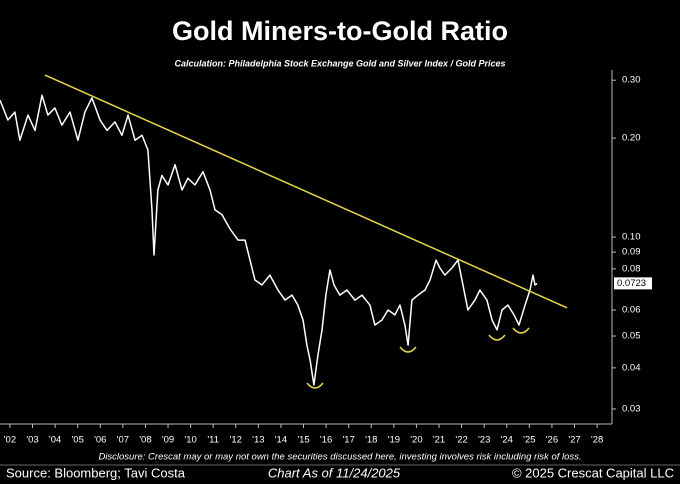 This screenshot has width=680, height=484. I want to click on x-tick-label: '28, so click(597, 440).